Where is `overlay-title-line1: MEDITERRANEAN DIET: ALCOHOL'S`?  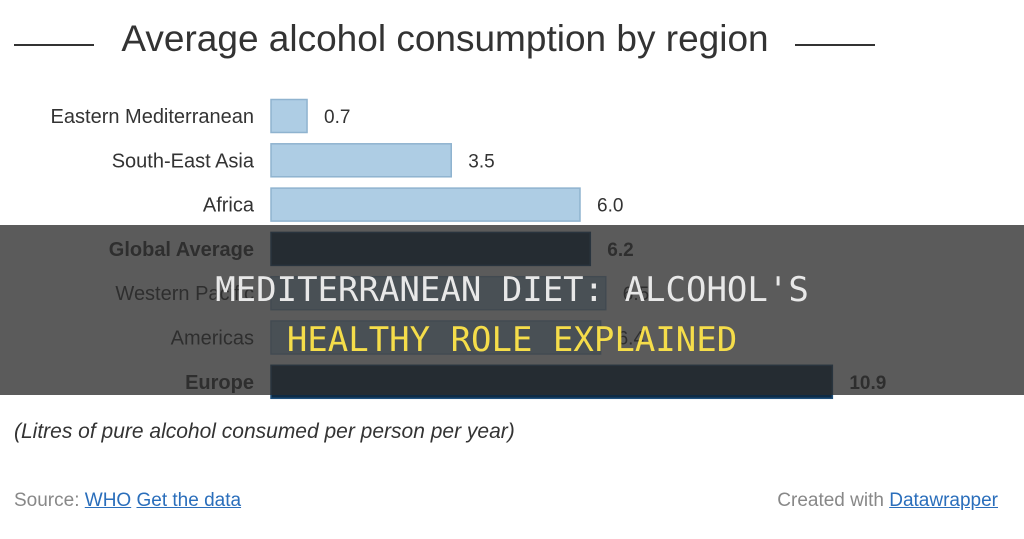 overlay-title-line1: MEDITERRANEAN DIET: ALCOHOL'S is located at coordinates (512, 290).